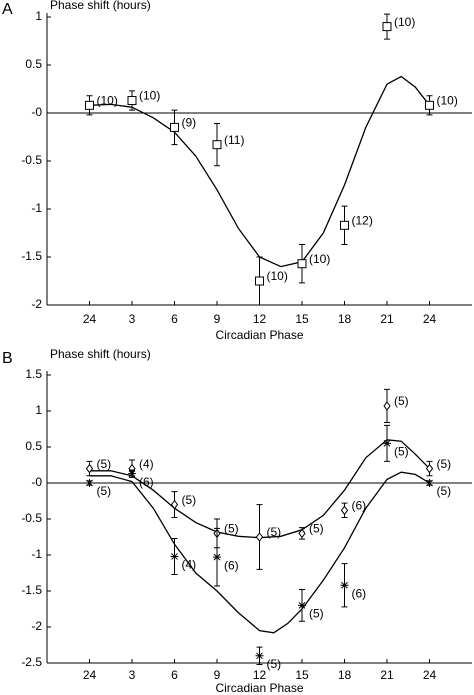 The width and height of the screenshot is (474, 695). Describe the element at coordinates (33, 374) in the screenshot. I see `y-tick-label: 1.5` at that location.